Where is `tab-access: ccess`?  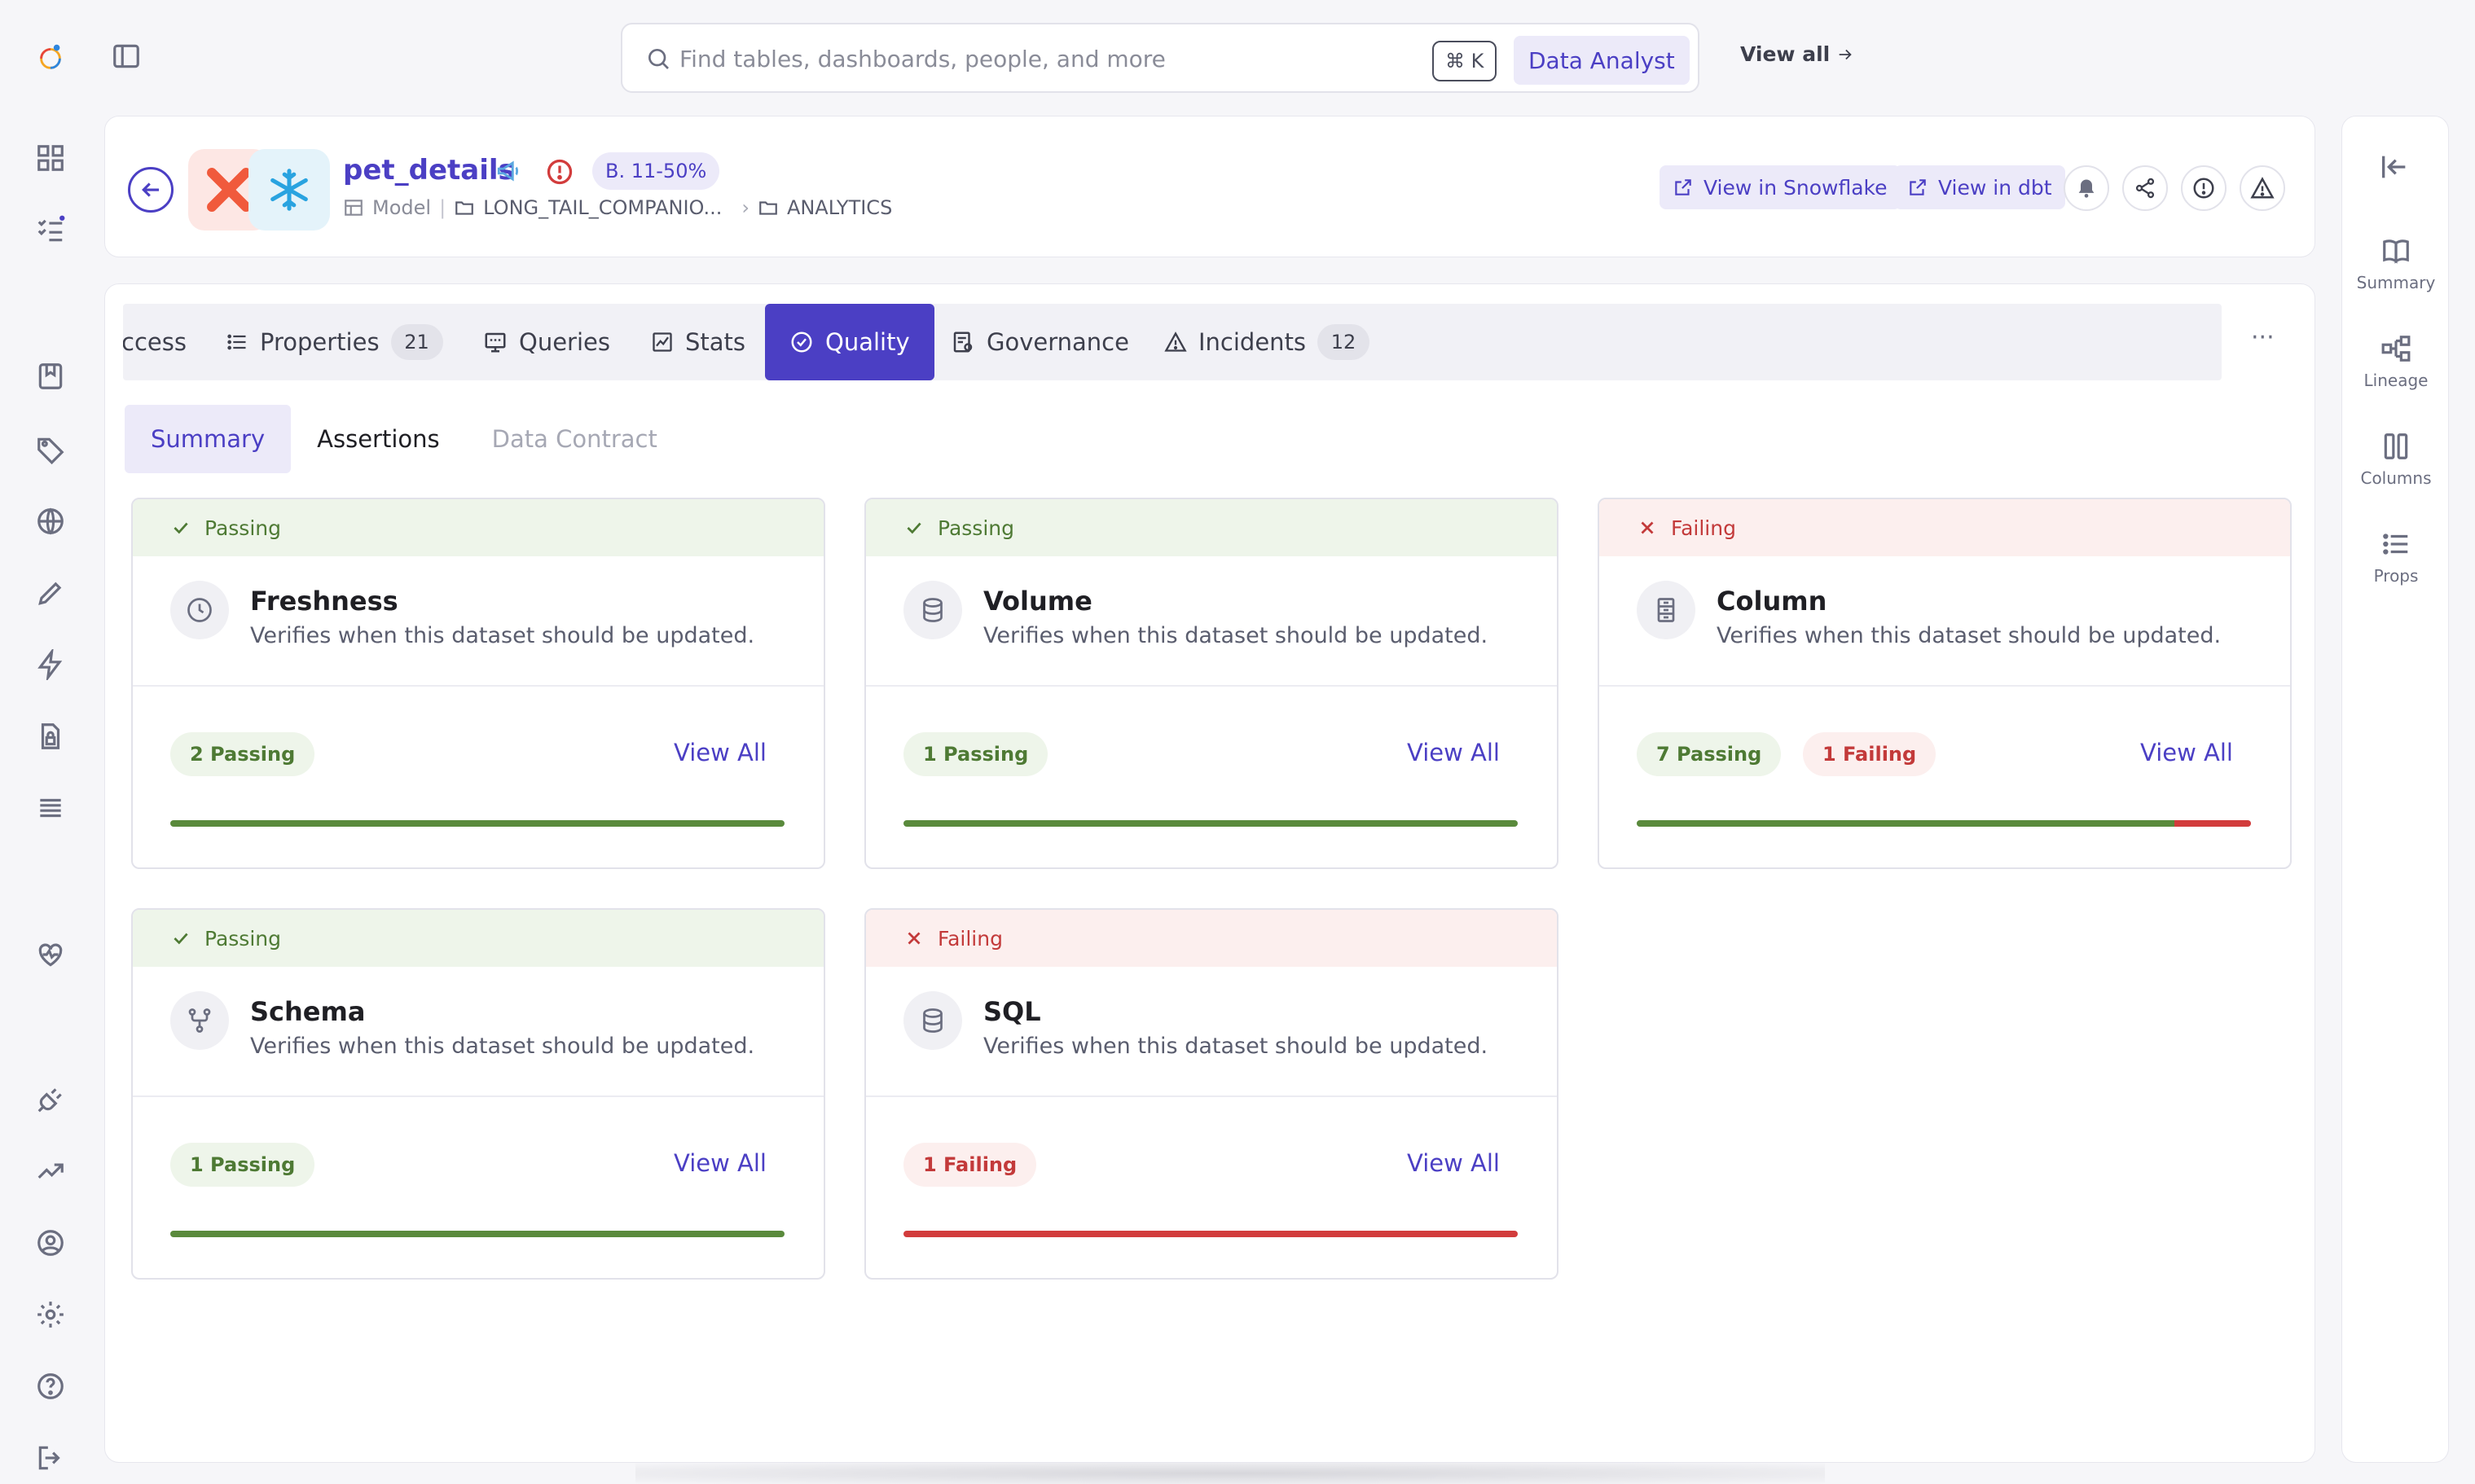 tab-access: ccess is located at coordinates (155, 342).